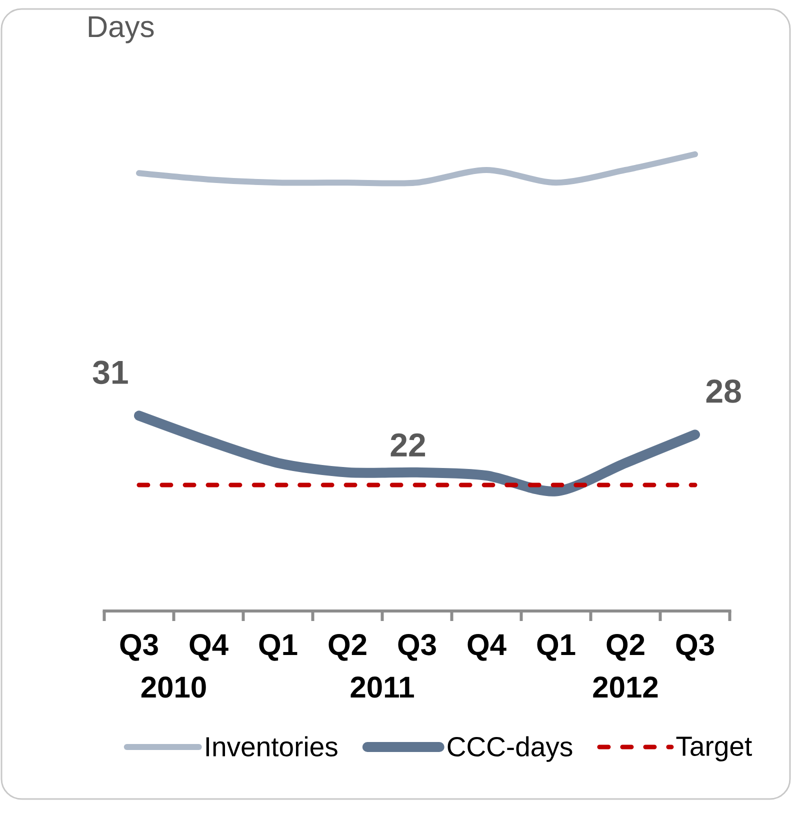 The image size is (798, 815). I want to click on legend-label: Target, so click(714, 749).